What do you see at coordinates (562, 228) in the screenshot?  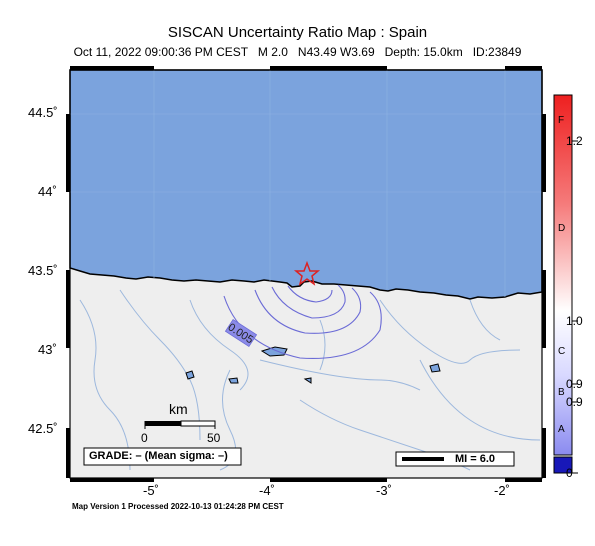 I see `colorbar-grade-d: D` at bounding box center [562, 228].